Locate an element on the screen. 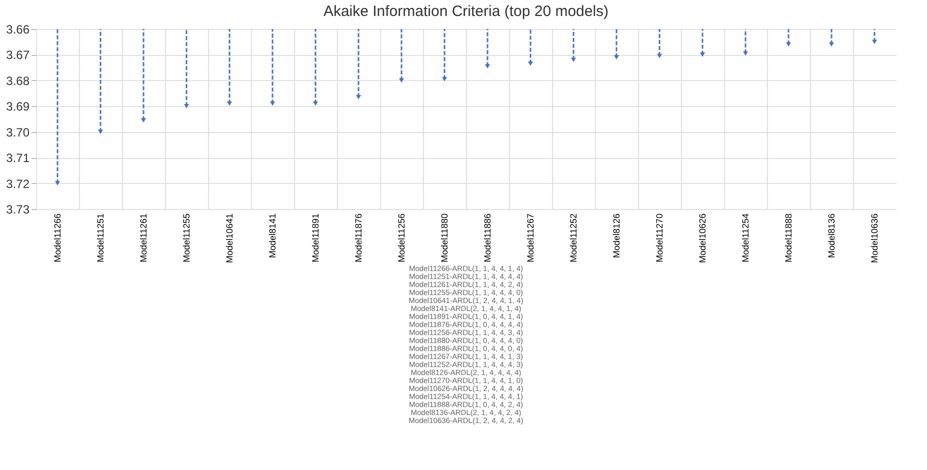 The width and height of the screenshot is (927, 470). x-tick-label: Model10636 is located at coordinates (875, 239).